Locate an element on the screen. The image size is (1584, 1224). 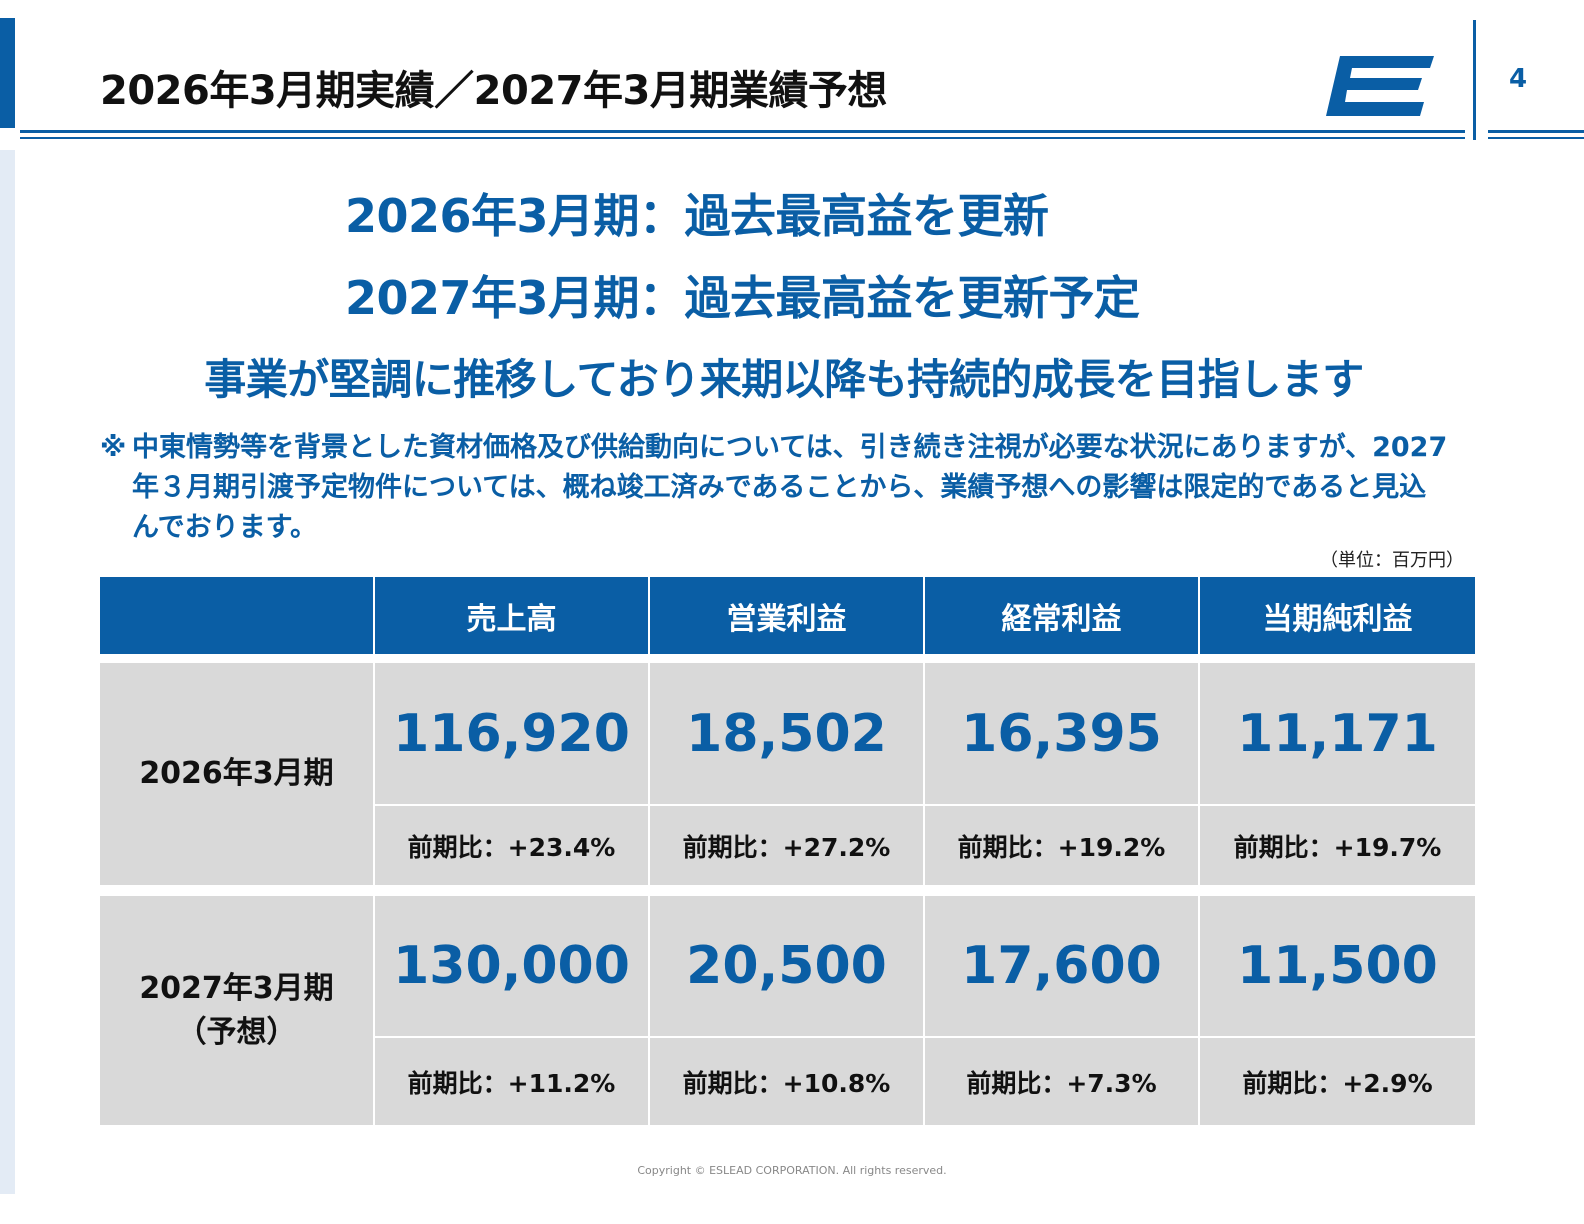
row-label-fy2027: 2027年3月期 （予想） is located at coordinates (236, 1010).